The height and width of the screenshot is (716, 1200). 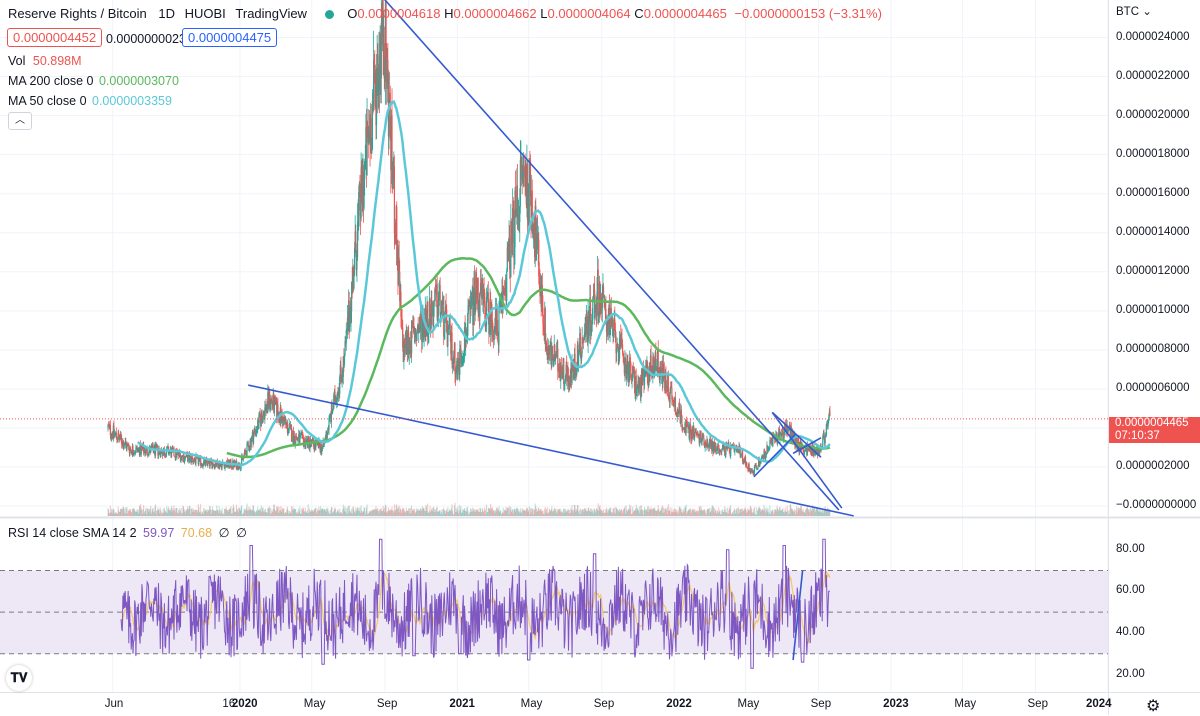 I want to click on interval-label: 1D, so click(x=166, y=13).